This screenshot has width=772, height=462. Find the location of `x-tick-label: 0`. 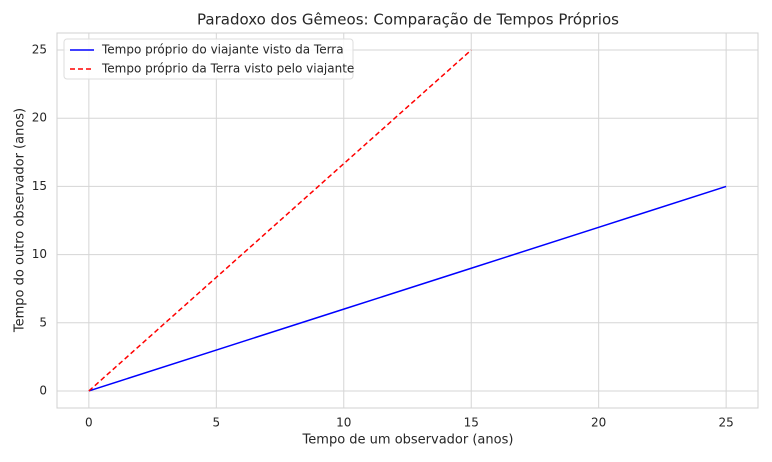

x-tick-label: 0 is located at coordinates (89, 423).